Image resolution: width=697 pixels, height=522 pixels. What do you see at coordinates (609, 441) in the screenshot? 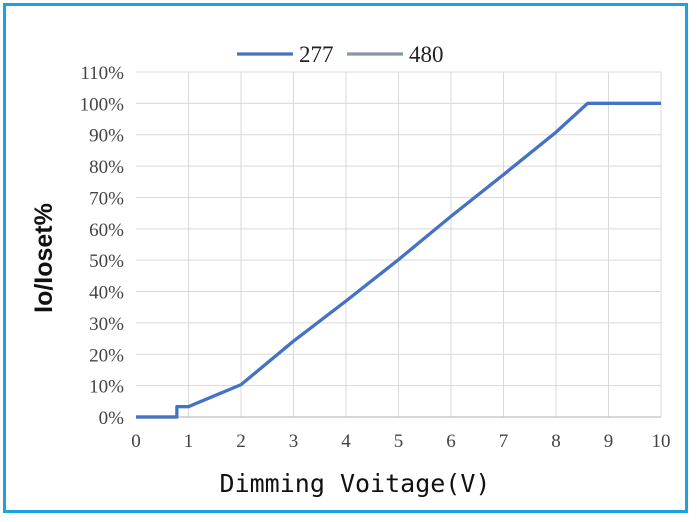
I see `x-tick-label: 9` at bounding box center [609, 441].